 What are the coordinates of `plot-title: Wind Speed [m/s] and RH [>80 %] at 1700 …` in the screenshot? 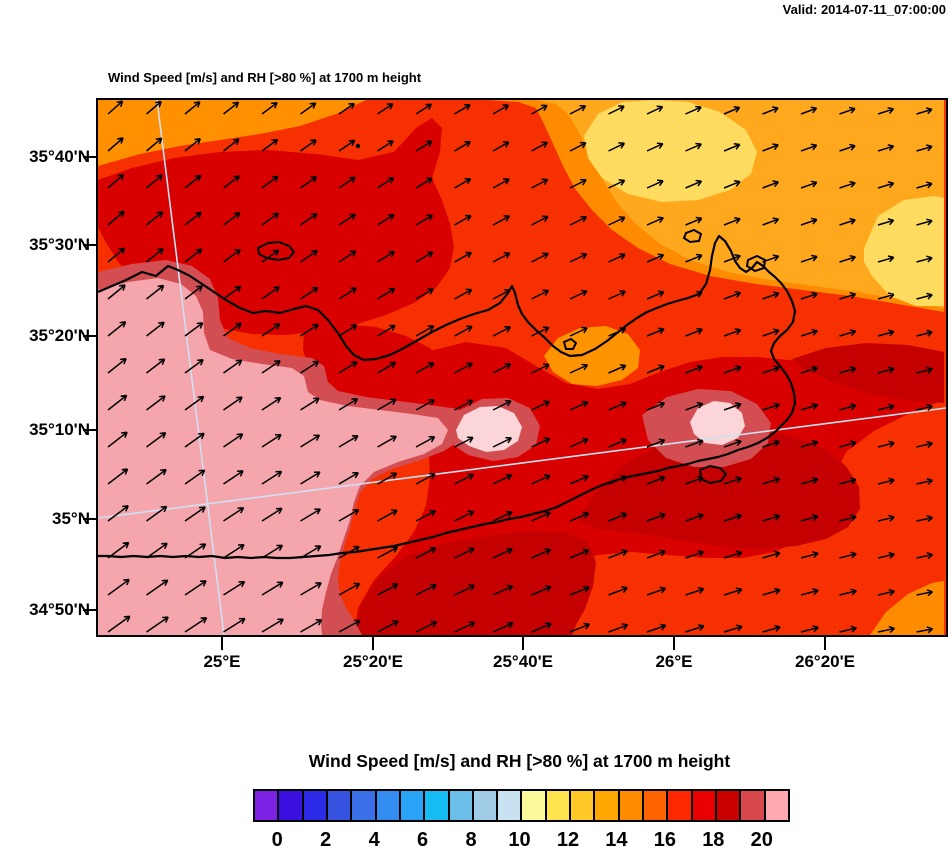 It's located at (265, 77).